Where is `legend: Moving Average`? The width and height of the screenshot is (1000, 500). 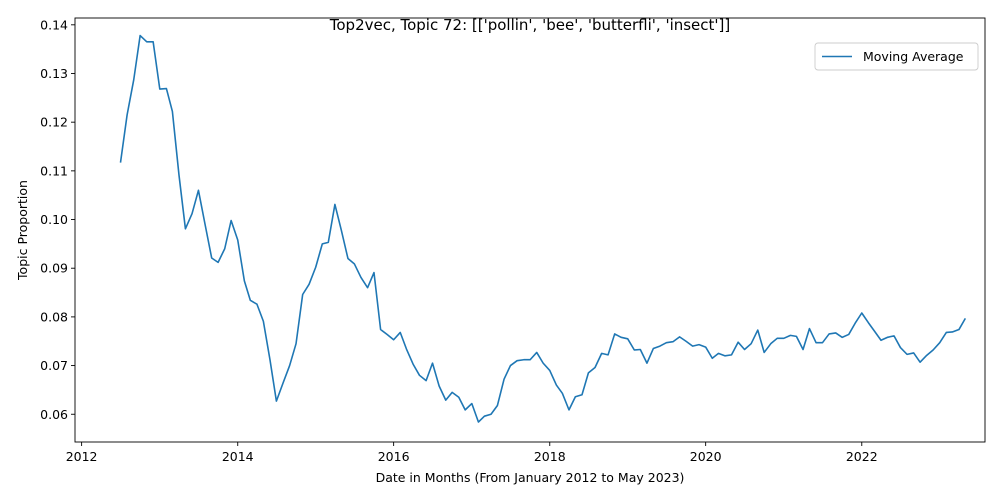 legend: Moving Average is located at coordinates (896, 56).